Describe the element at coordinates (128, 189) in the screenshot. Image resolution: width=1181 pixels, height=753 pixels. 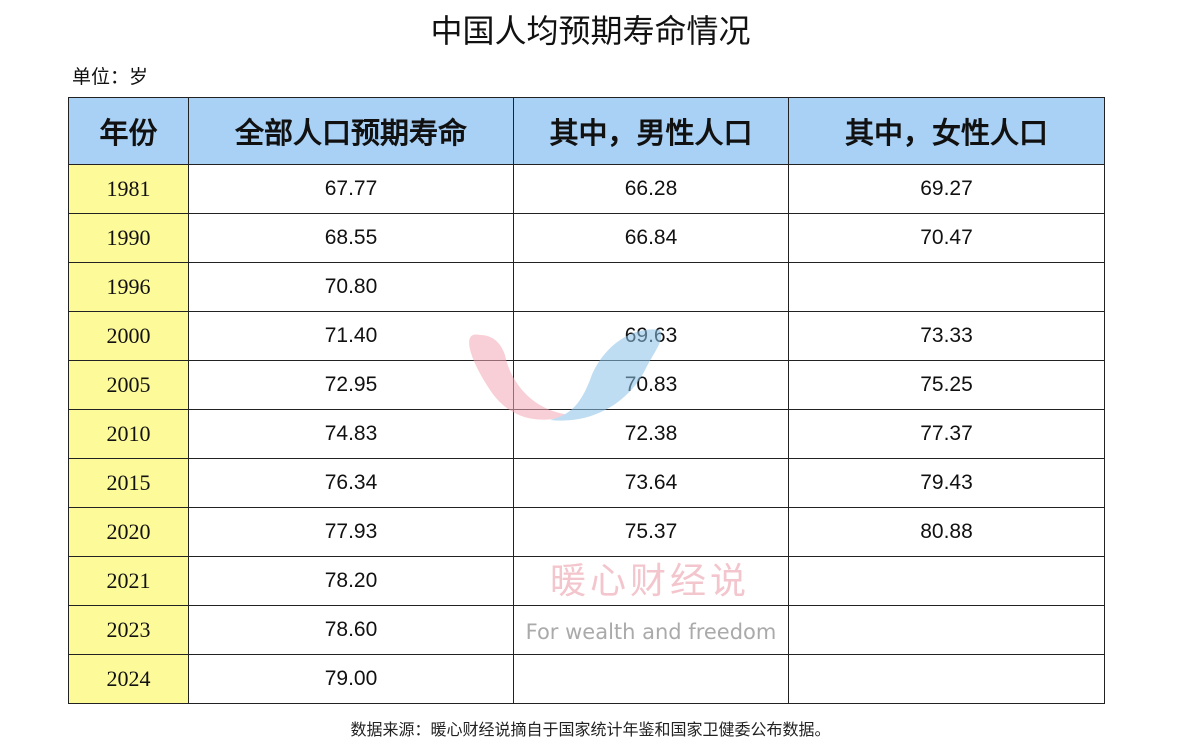
I see `year-cell: 1981` at that location.